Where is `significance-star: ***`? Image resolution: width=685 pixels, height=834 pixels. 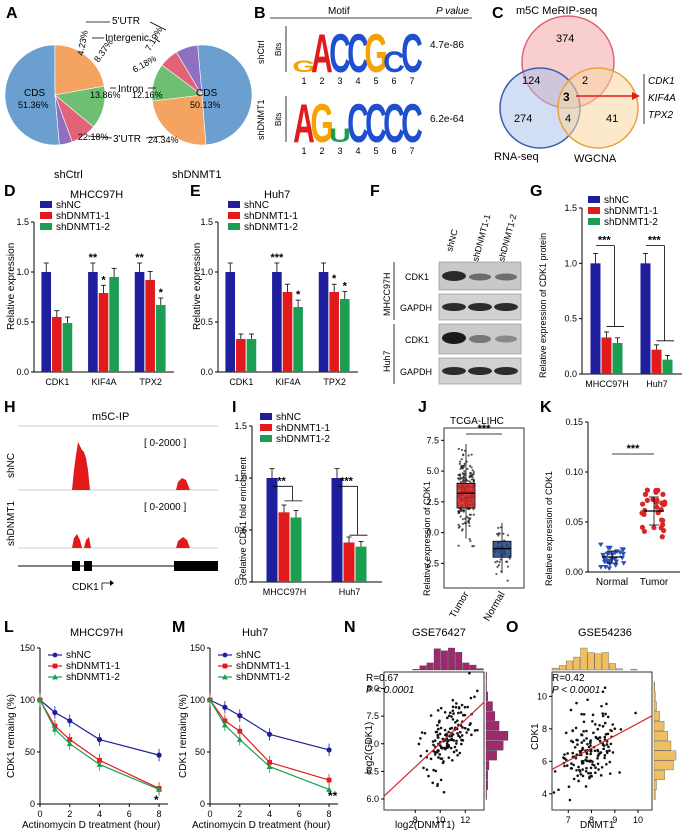 significance-star: *** is located at coordinates (277, 258).